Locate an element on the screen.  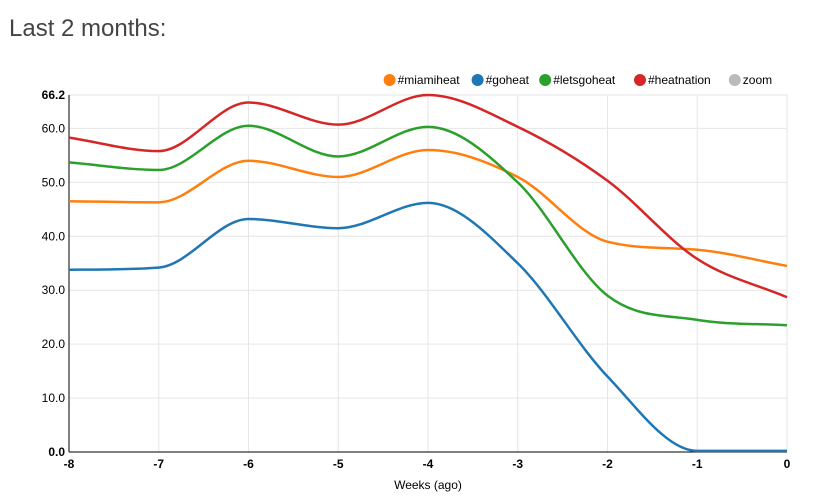
x-tick-label: -2 is located at coordinates (607, 464).